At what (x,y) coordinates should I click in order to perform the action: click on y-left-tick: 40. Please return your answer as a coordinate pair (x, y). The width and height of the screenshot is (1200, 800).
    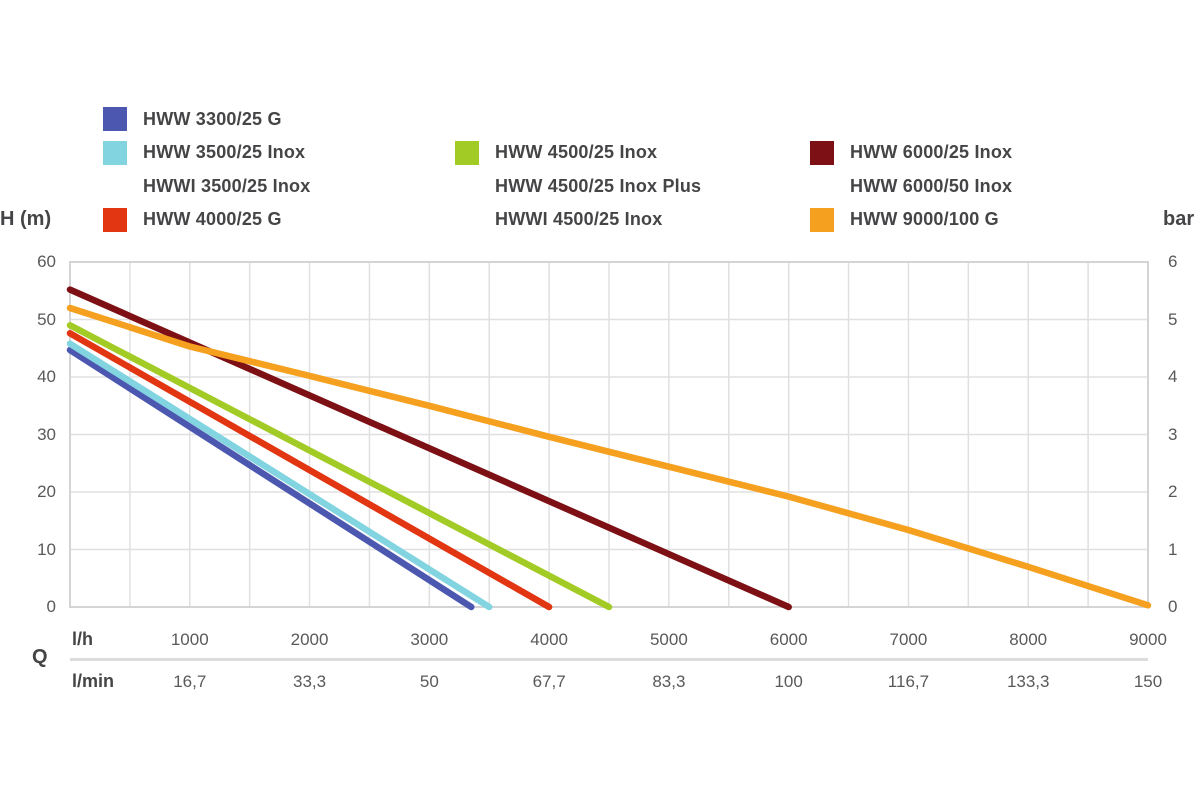
    Looking at the image, I should click on (46, 376).